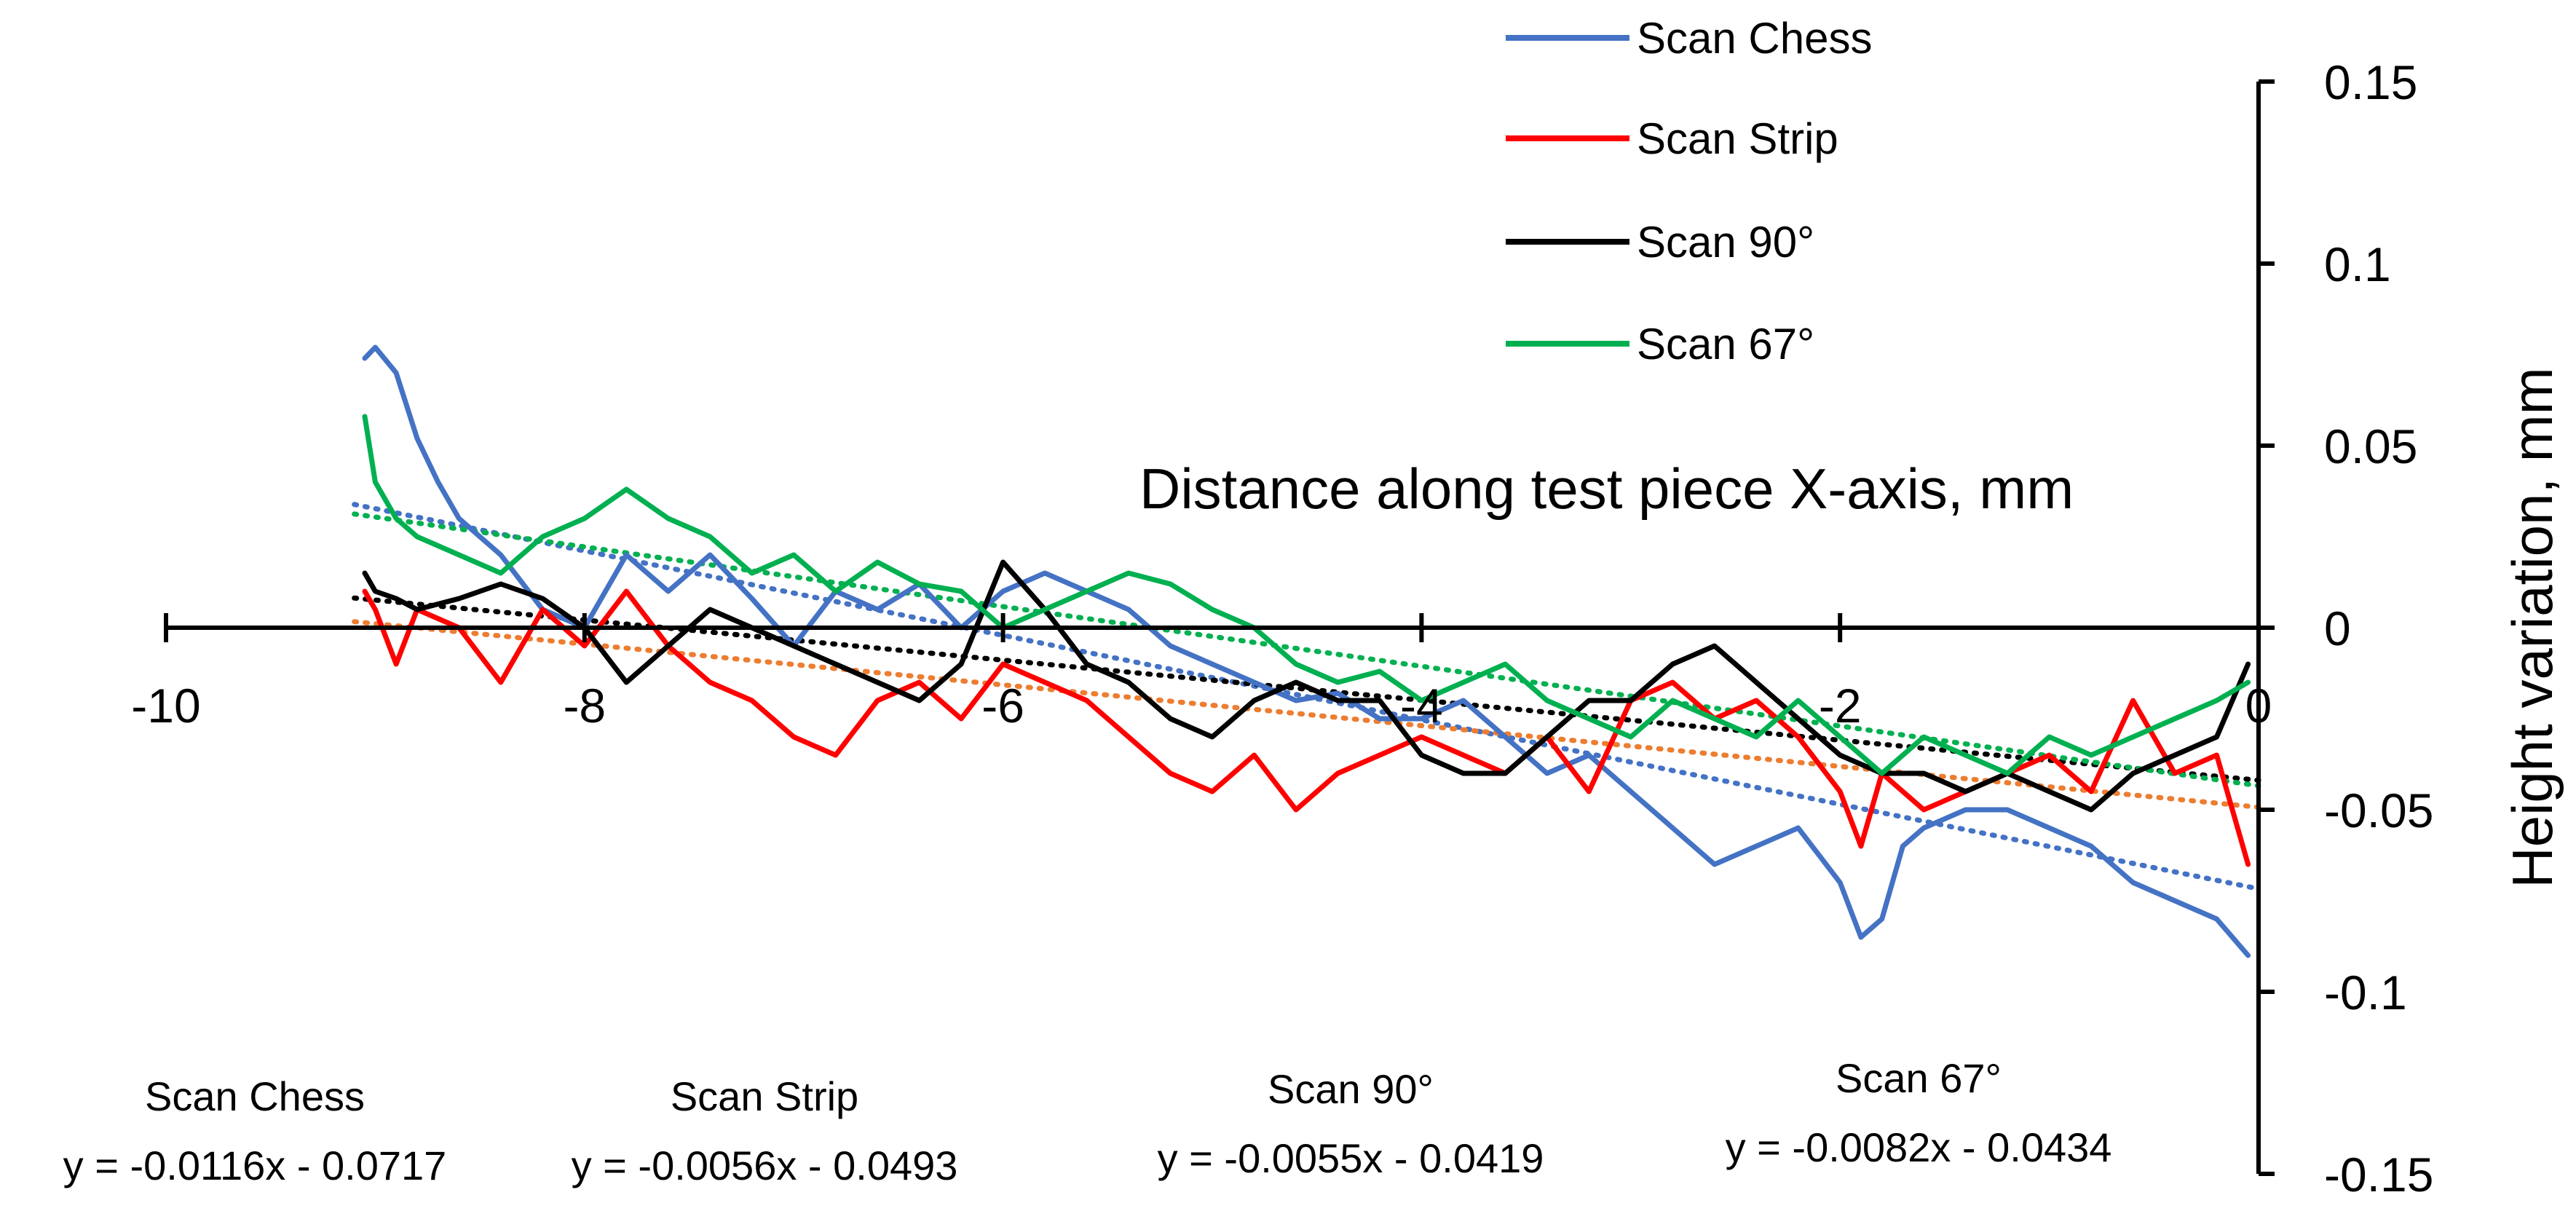 The height and width of the screenshot is (1219, 2576). I want to click on trendline-scan-strip, so click(1306, 714).